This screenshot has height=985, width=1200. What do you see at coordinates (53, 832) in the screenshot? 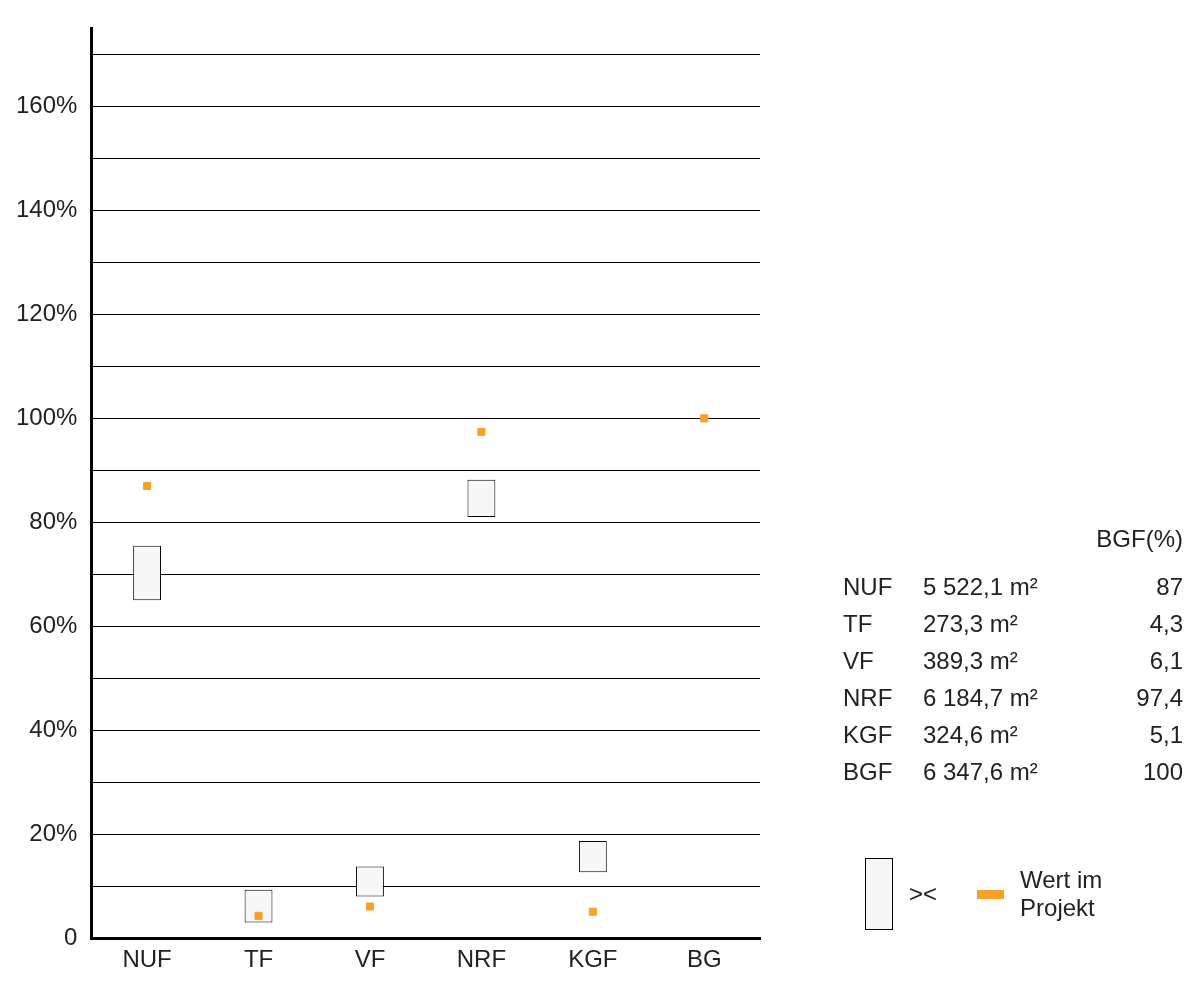
I see `y-tick-label: 20%` at bounding box center [53, 832].